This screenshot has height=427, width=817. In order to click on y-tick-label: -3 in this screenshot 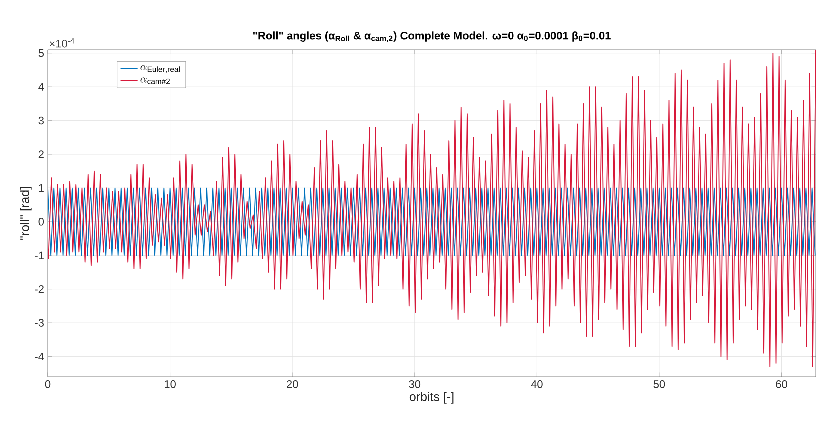, I will do `click(39, 323)`.